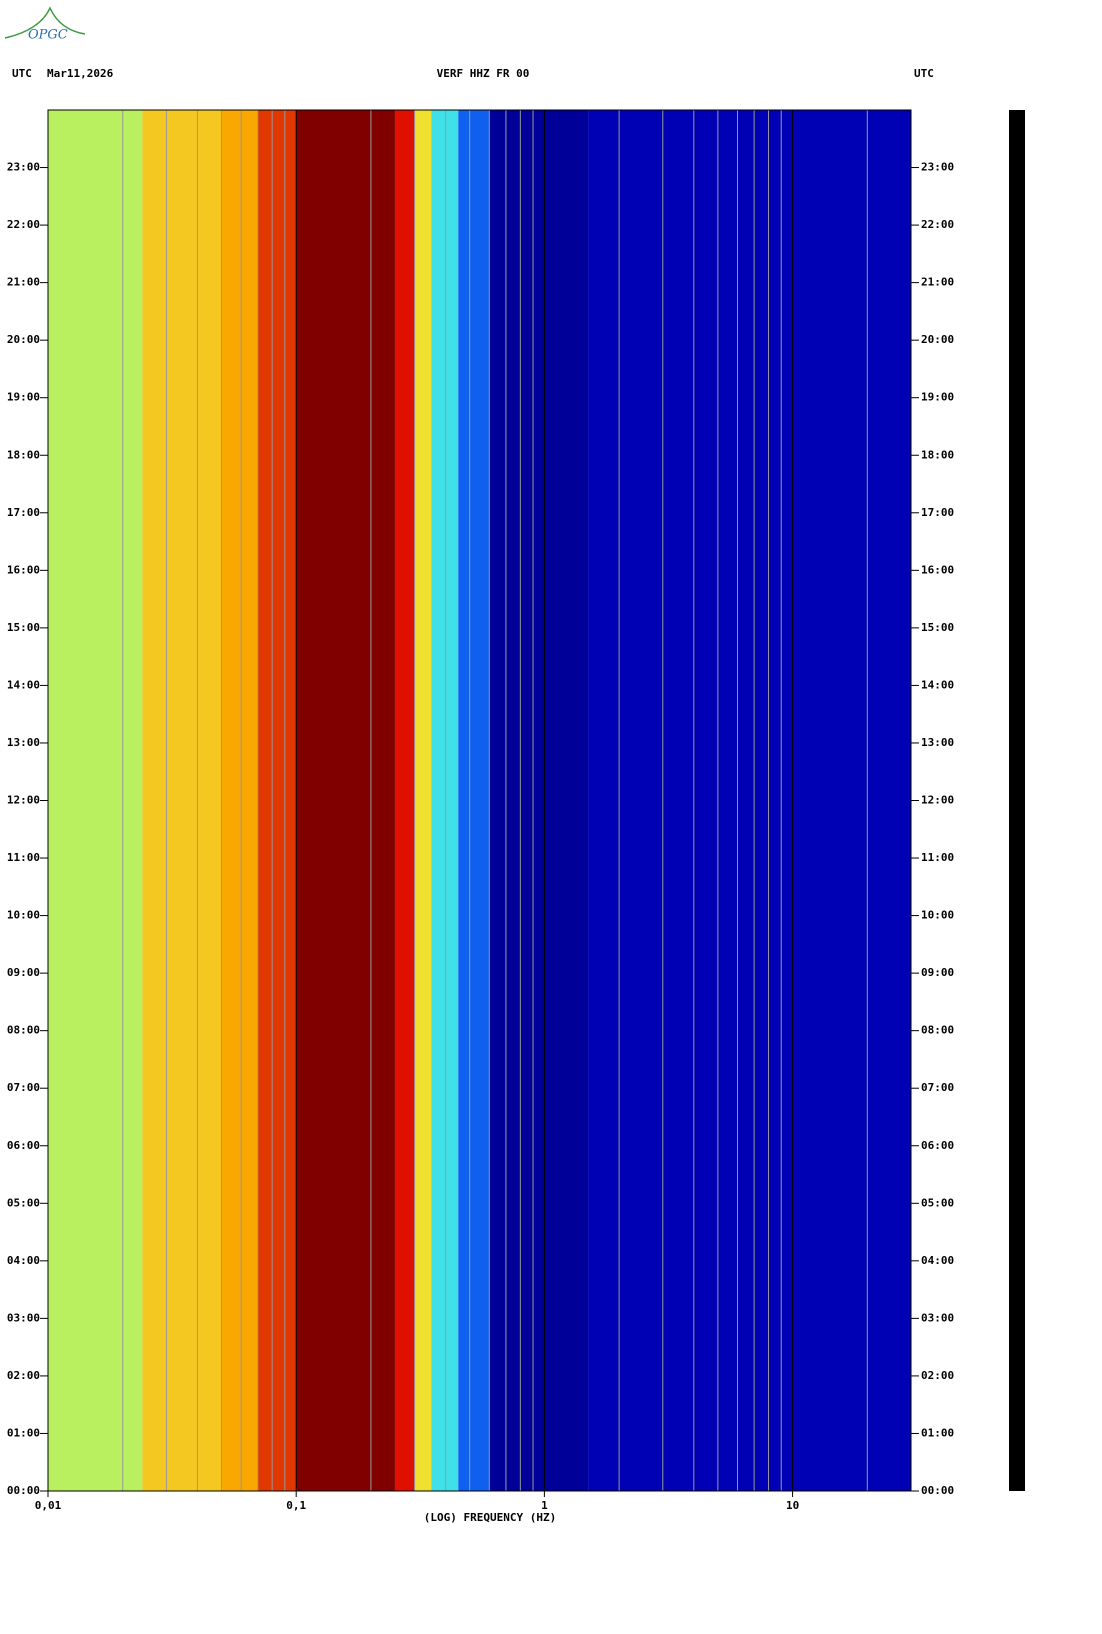 This screenshot has height=1634, width=1102. Describe the element at coordinates (48, 1505) in the screenshot. I see `x-tick-label: 0,01` at that location.